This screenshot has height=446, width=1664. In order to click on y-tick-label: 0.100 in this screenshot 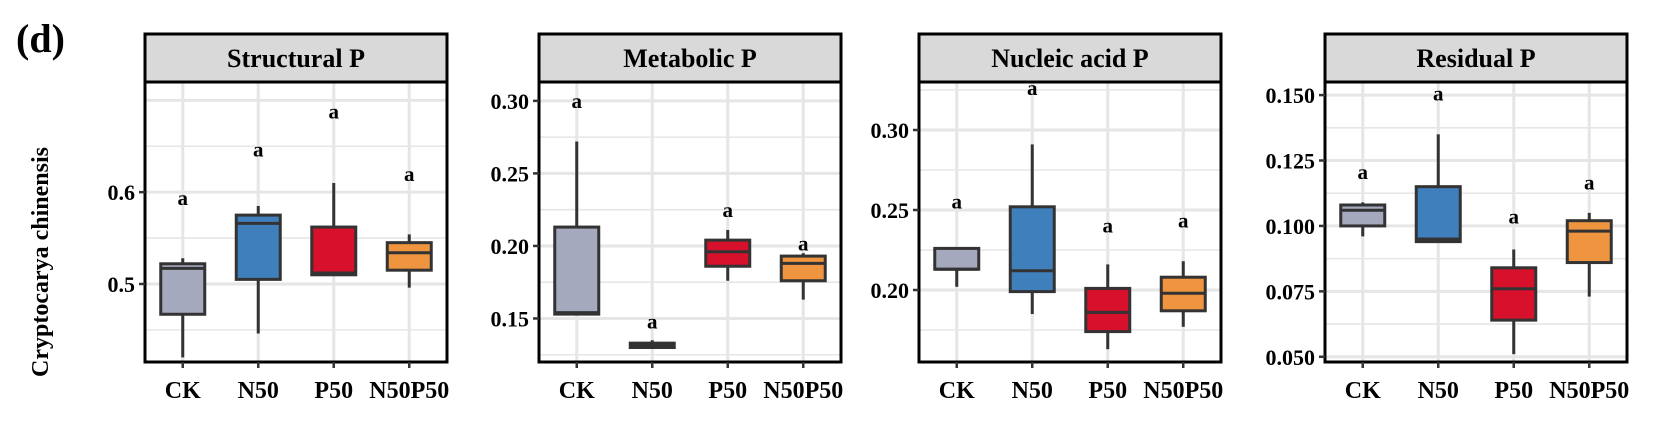, I will do `click(1291, 226)`.